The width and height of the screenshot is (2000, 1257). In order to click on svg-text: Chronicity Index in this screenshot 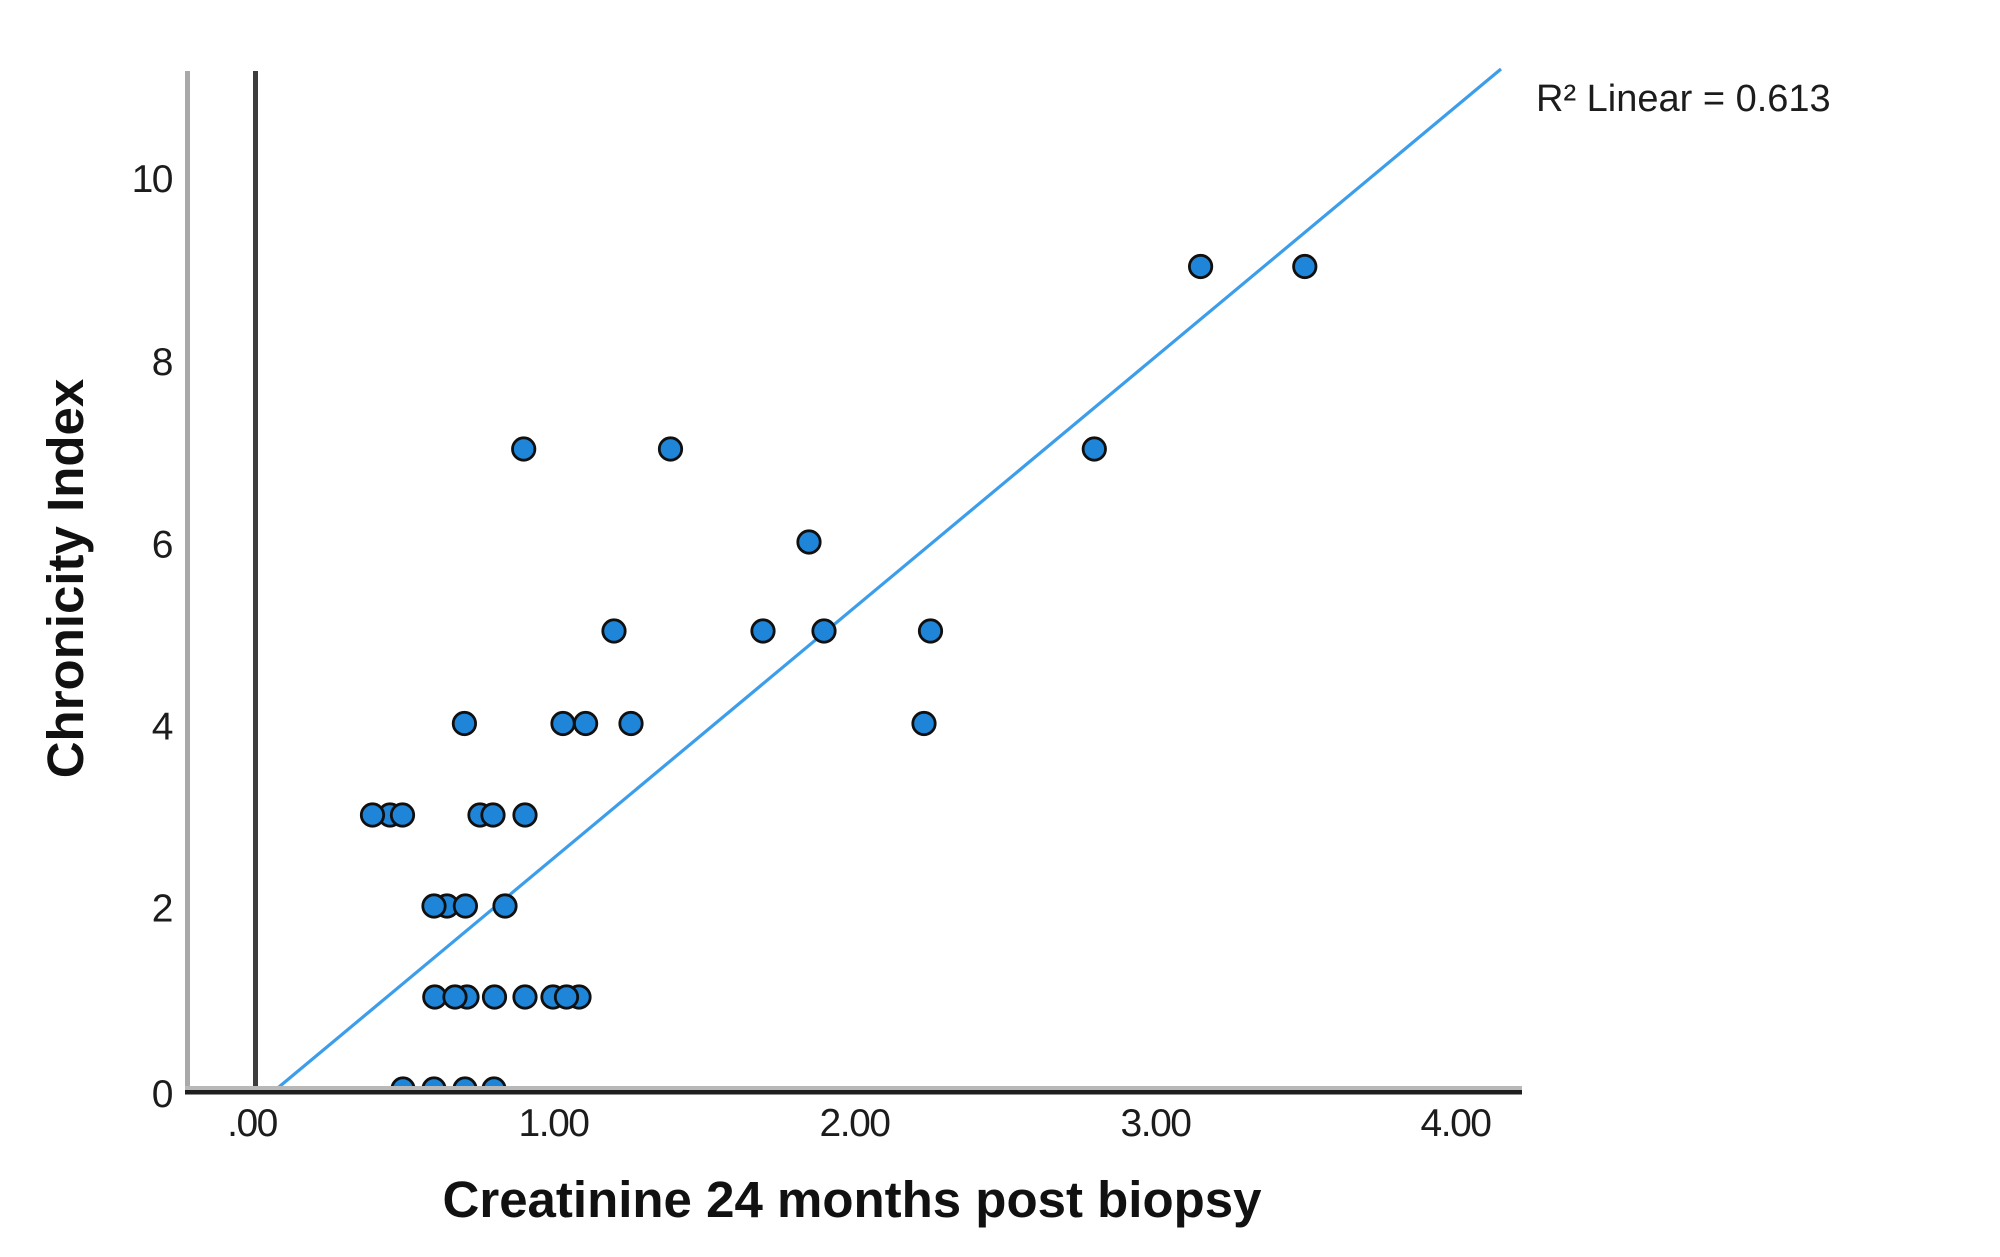, I will do `click(65, 579)`.